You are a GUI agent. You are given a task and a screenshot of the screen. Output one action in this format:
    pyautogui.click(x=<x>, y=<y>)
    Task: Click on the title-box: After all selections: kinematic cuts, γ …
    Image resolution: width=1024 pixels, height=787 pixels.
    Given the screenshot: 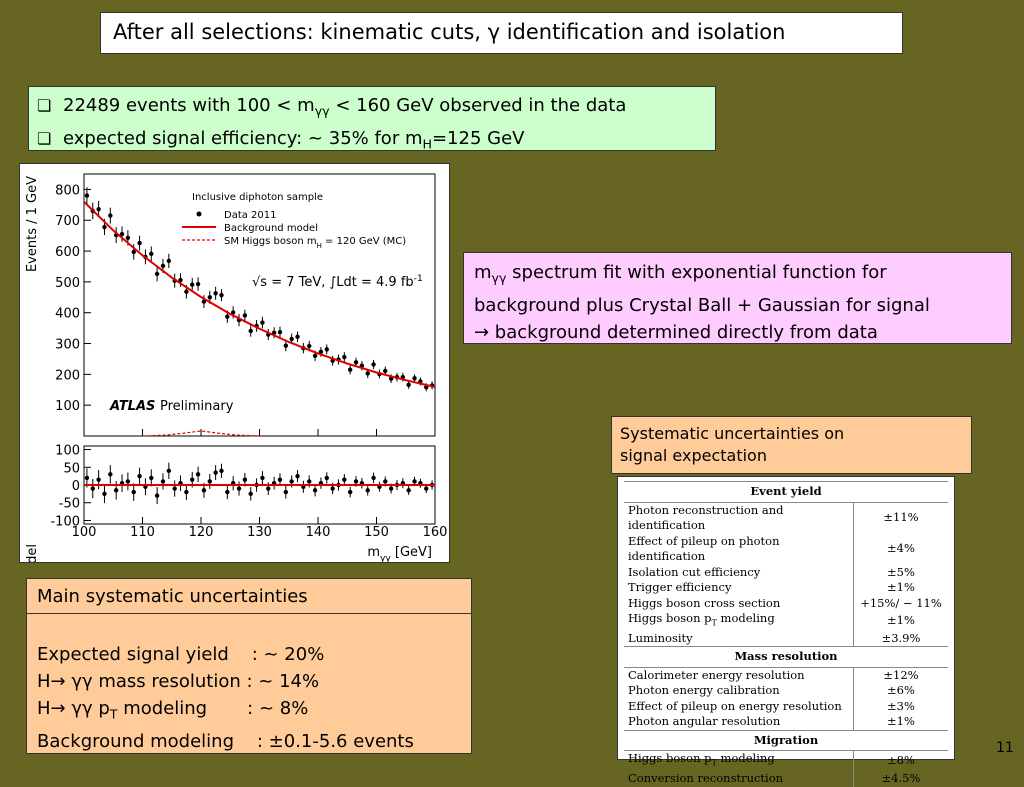 What is the action you would take?
    pyautogui.click(x=501, y=33)
    